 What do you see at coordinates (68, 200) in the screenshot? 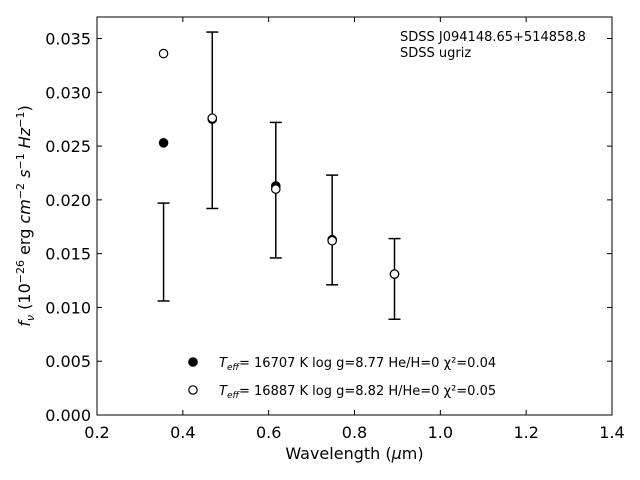
I see `y-tick-label: 0.020` at bounding box center [68, 200].